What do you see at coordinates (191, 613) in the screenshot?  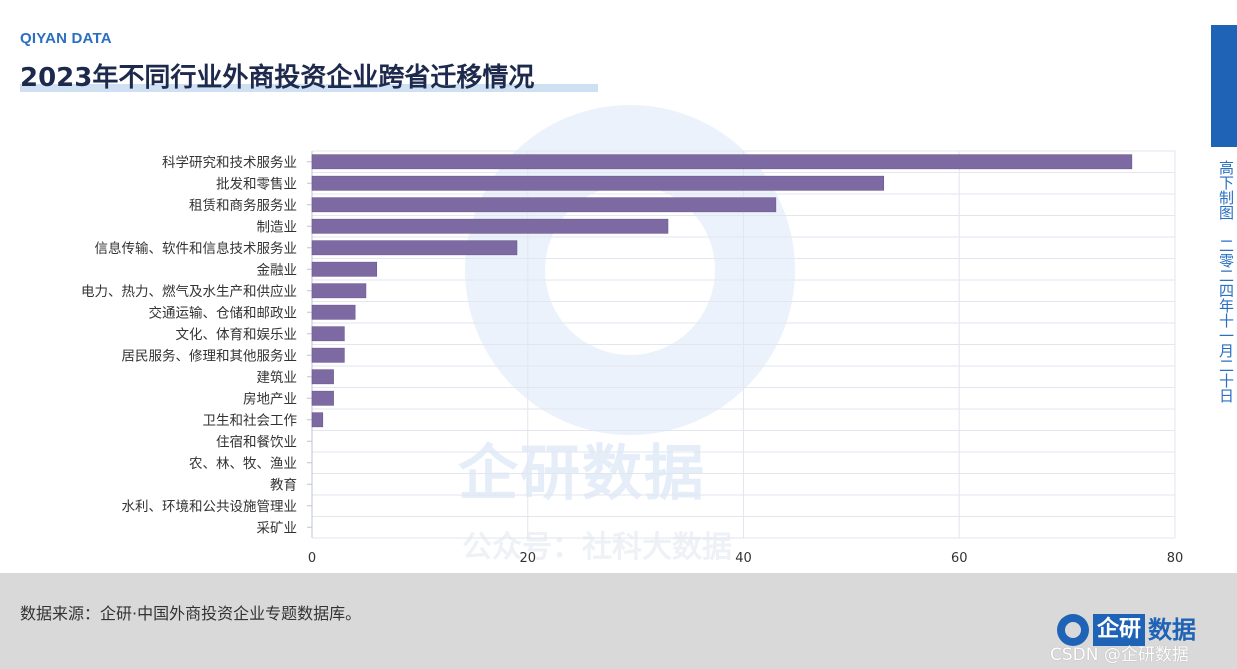 I see `data-source: 数据来源：企研·中国外商投资企业专题数据库。` at bounding box center [191, 613].